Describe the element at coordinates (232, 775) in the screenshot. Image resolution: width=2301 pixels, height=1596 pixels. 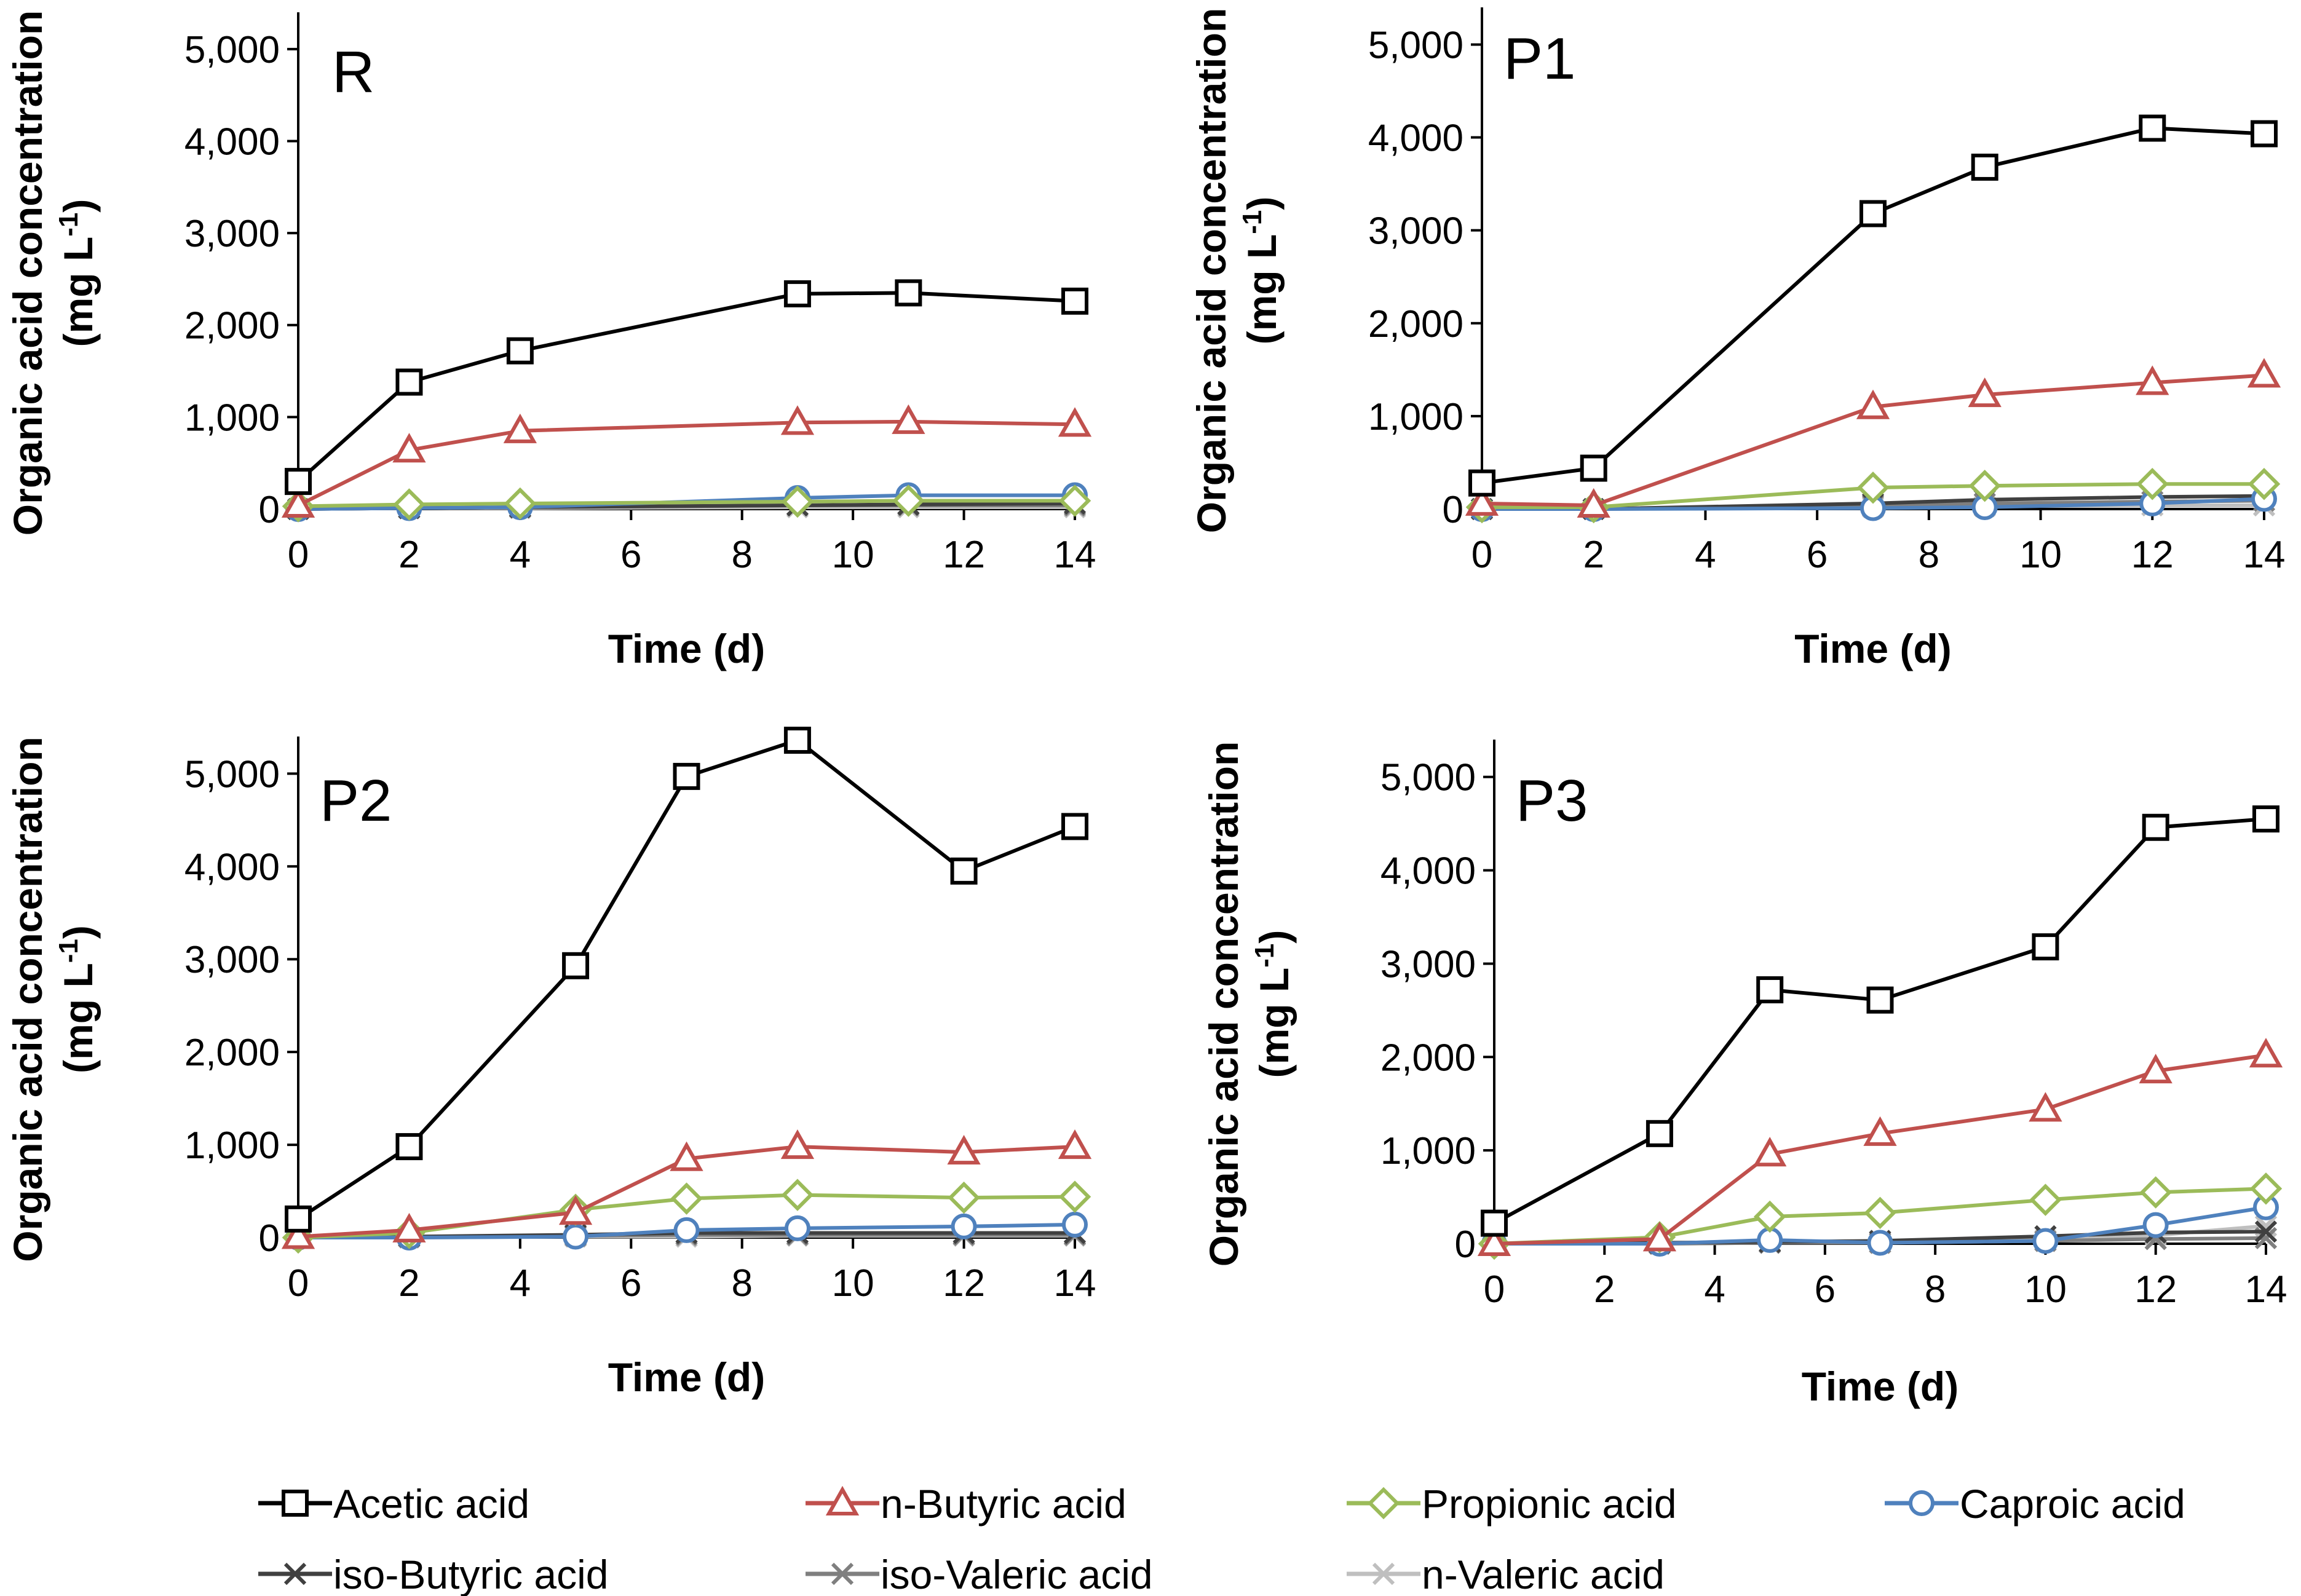
I see `panel-p2-ytick-label: 5,000` at that location.